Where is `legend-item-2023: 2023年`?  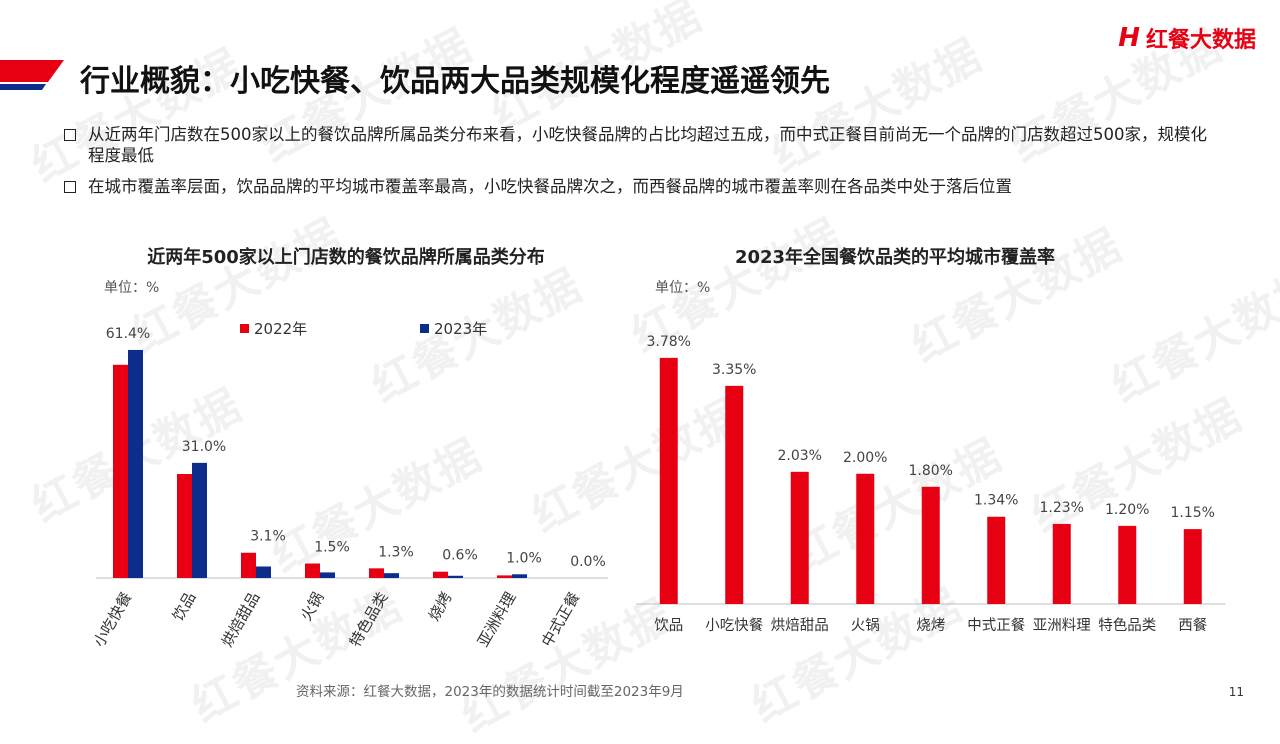 legend-item-2023: 2023年 is located at coordinates (453, 328).